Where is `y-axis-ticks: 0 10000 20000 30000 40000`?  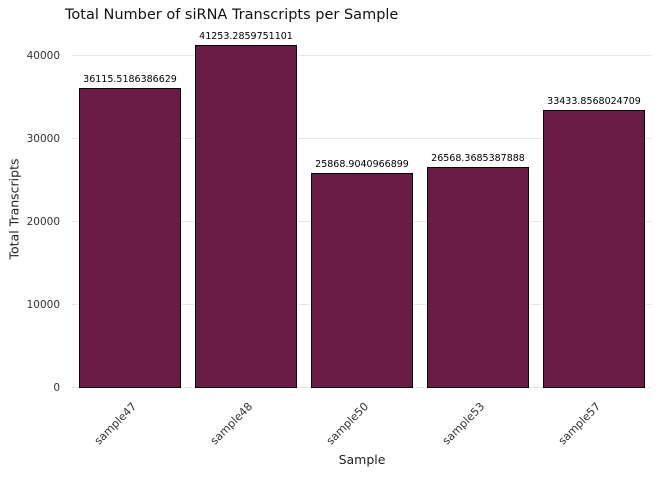 y-axis-ticks: 0 10000 20000 30000 40000 is located at coordinates (32, 212).